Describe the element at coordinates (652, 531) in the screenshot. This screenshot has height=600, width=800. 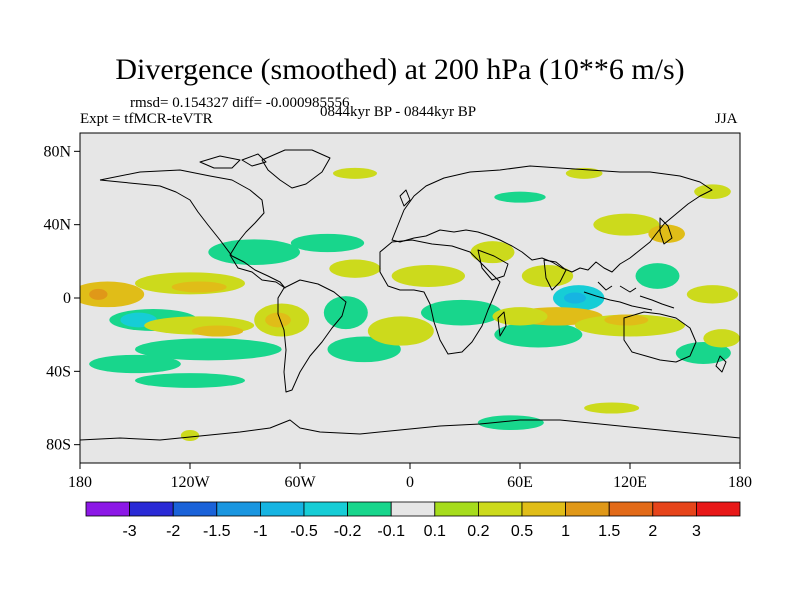
I see `colorbar-label: 2` at that location.